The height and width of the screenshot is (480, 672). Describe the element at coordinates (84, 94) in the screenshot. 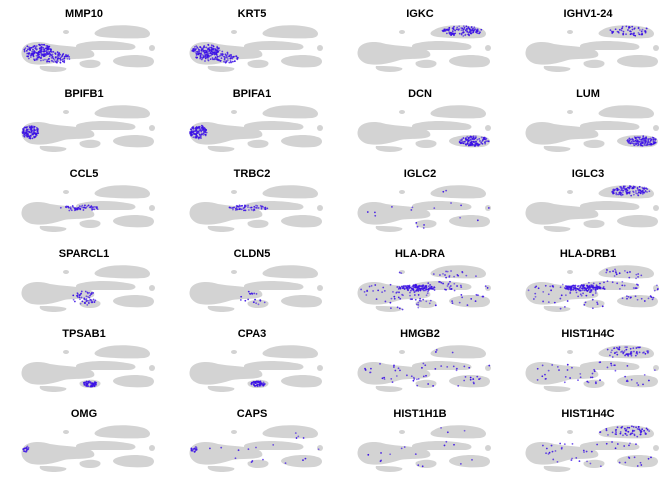

I see `panel-title: BPIFB1` at that location.